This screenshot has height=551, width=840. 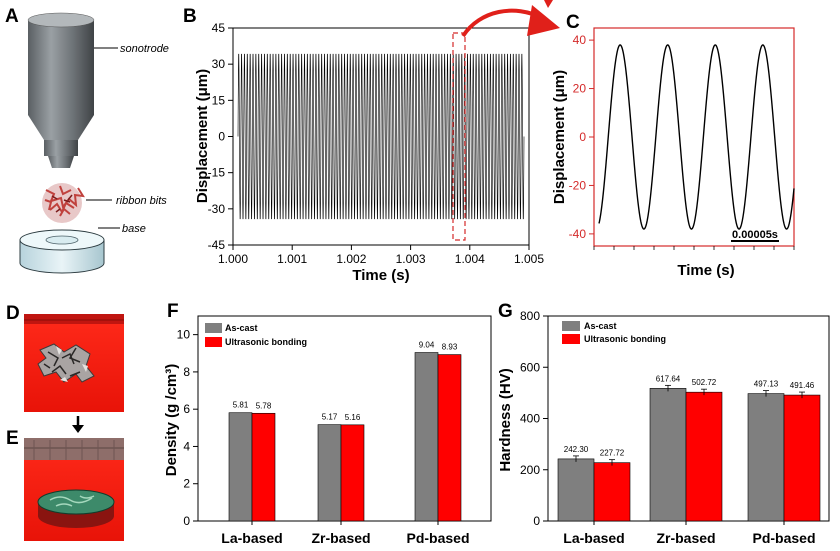 I want to click on base-label: base, so click(x=134, y=229).